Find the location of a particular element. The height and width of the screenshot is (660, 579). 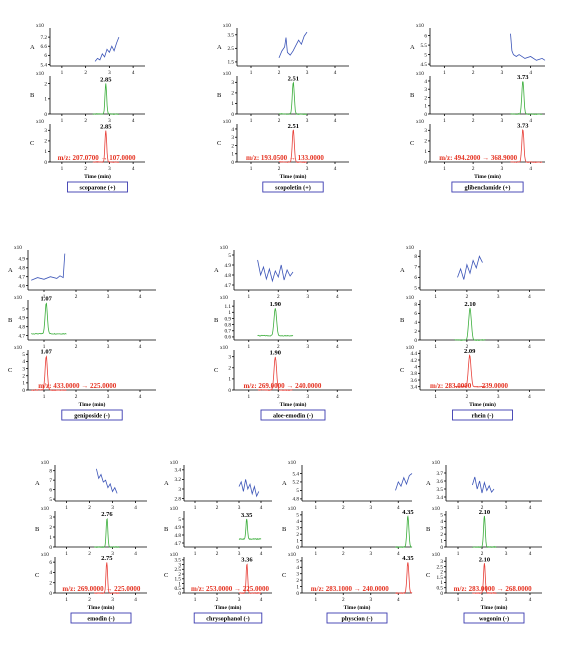

y-tick-label: 0.6 is located at coordinates (228, 338).